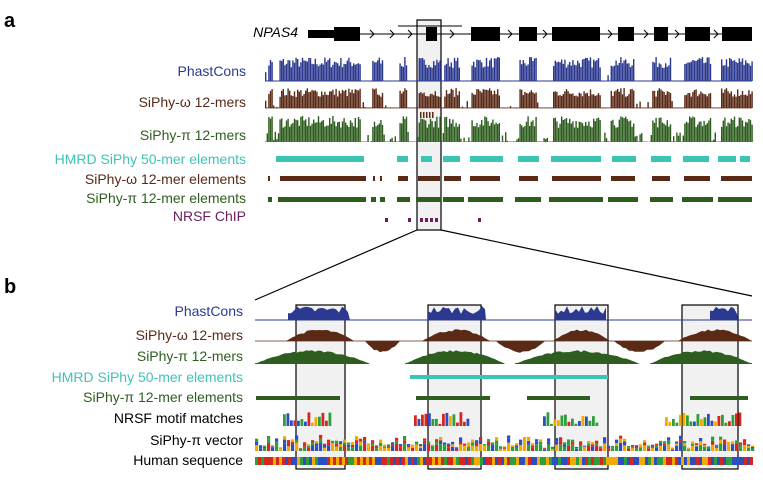 The height and width of the screenshot is (490, 763). What do you see at coordinates (421, 115) in the screenshot?
I see `siphy-omega-peak-a` at bounding box center [421, 115].